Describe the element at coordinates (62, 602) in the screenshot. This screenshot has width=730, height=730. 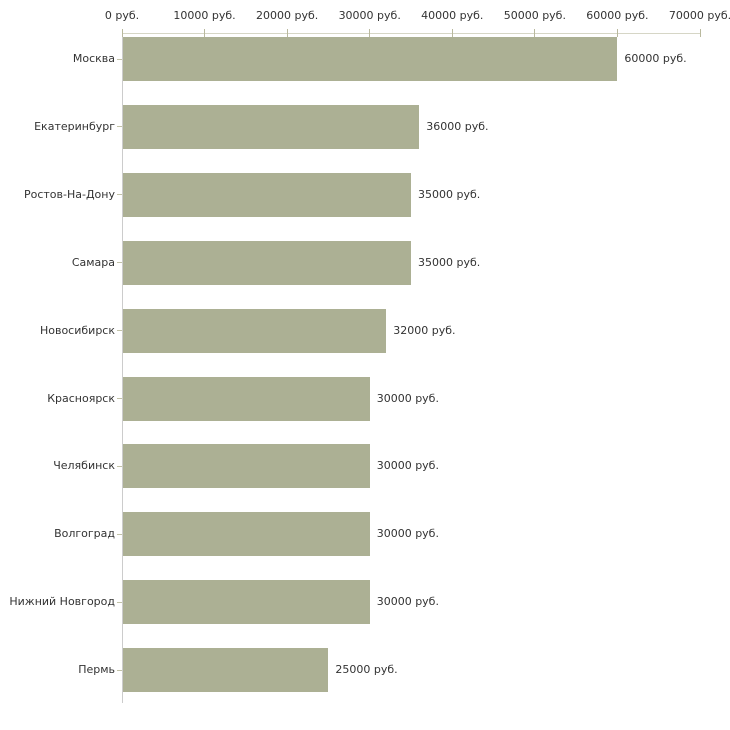
I see `category-label: Нижний Новгород` at that location.